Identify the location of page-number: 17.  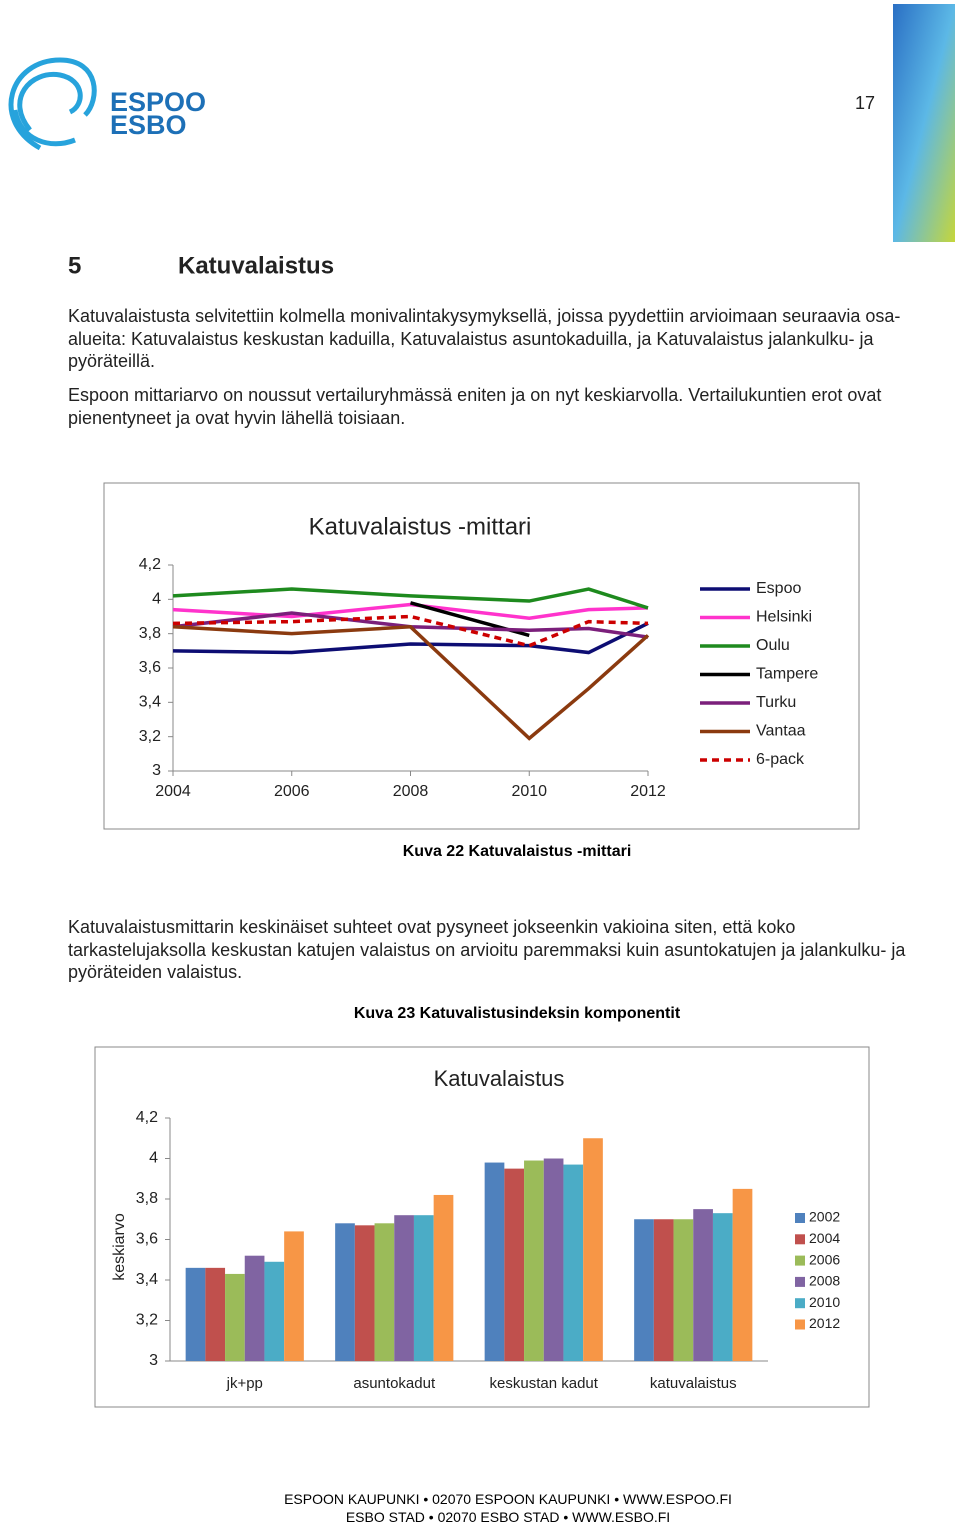
(865, 103).